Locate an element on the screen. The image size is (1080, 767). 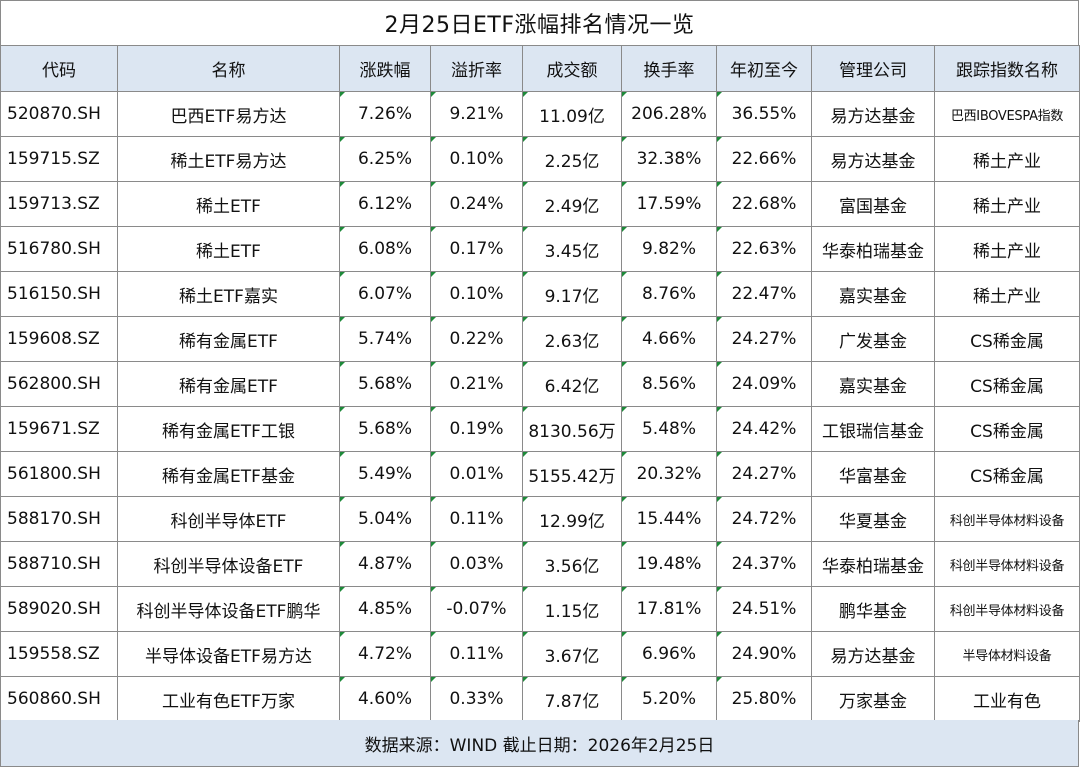
cell-change: 5.74% is located at coordinates (385, 339).